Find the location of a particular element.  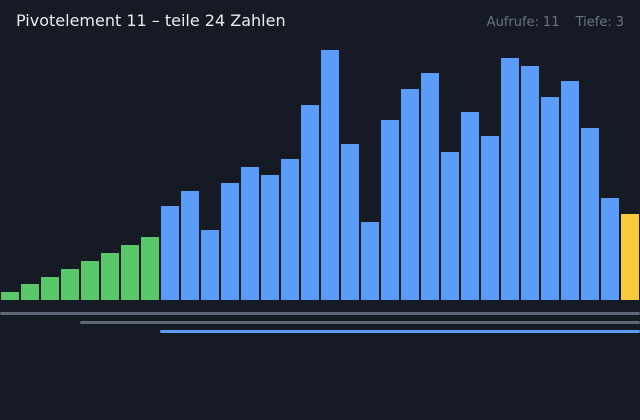

depth-label: Tiefe: is located at coordinates (593, 22).